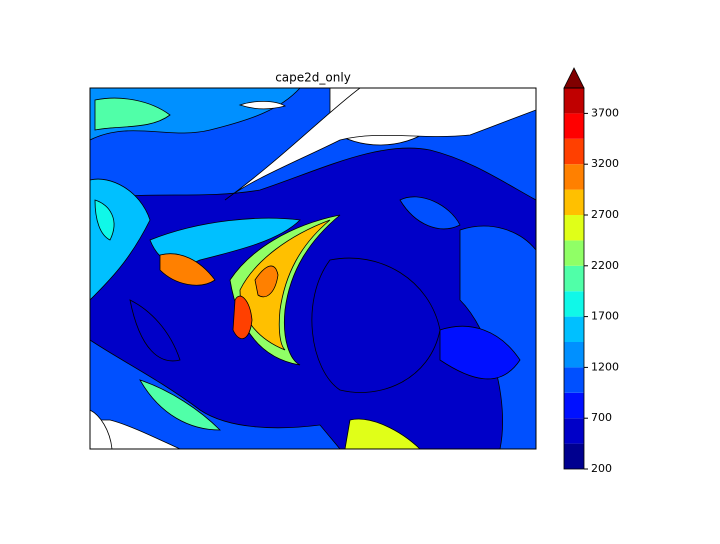 The width and height of the screenshot is (720, 544). What do you see at coordinates (605, 265) in the screenshot?
I see `colorbar-tick-label: 2200` at bounding box center [605, 265].